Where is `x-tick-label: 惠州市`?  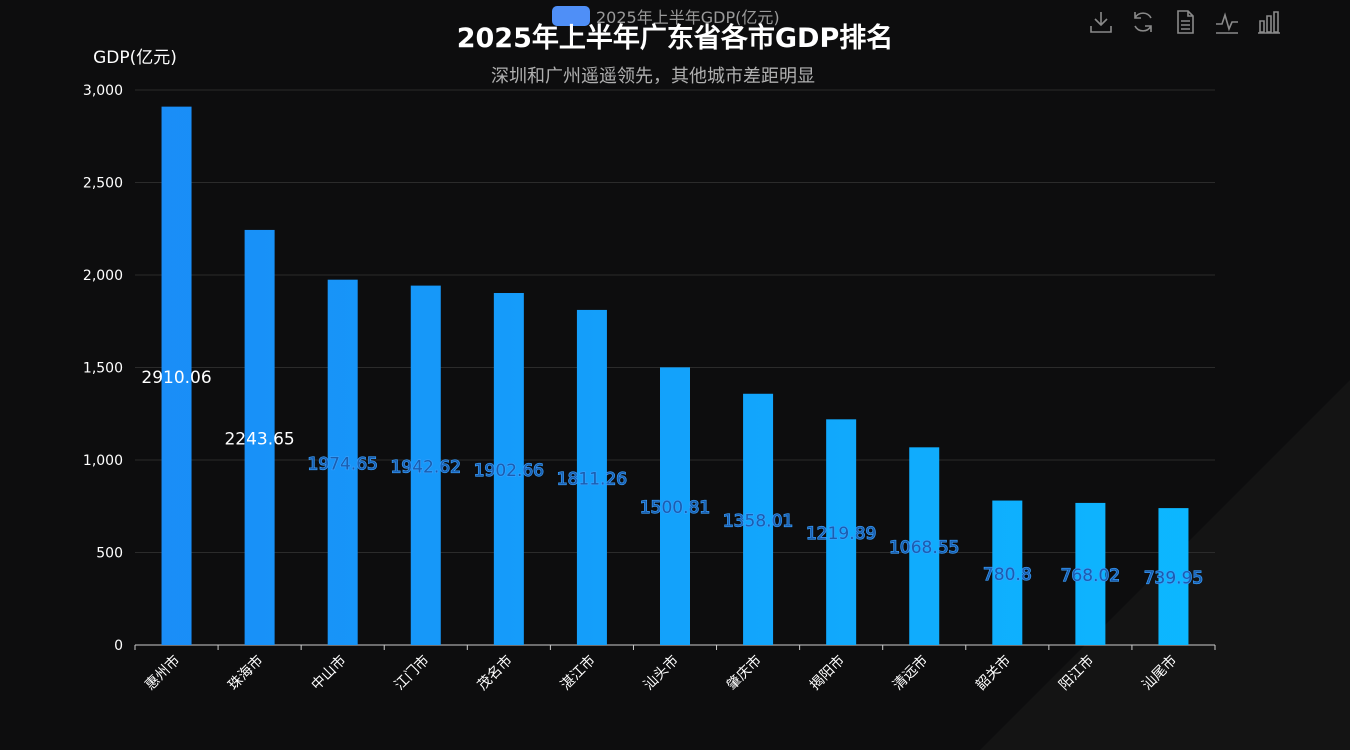
x-tick-label: 惠州市 is located at coordinates (163, 673).